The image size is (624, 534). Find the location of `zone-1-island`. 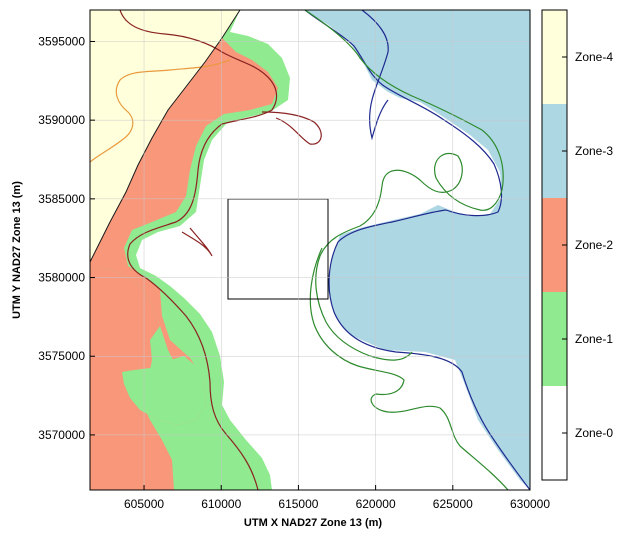

zone-1-island is located at coordinates (164, 390).